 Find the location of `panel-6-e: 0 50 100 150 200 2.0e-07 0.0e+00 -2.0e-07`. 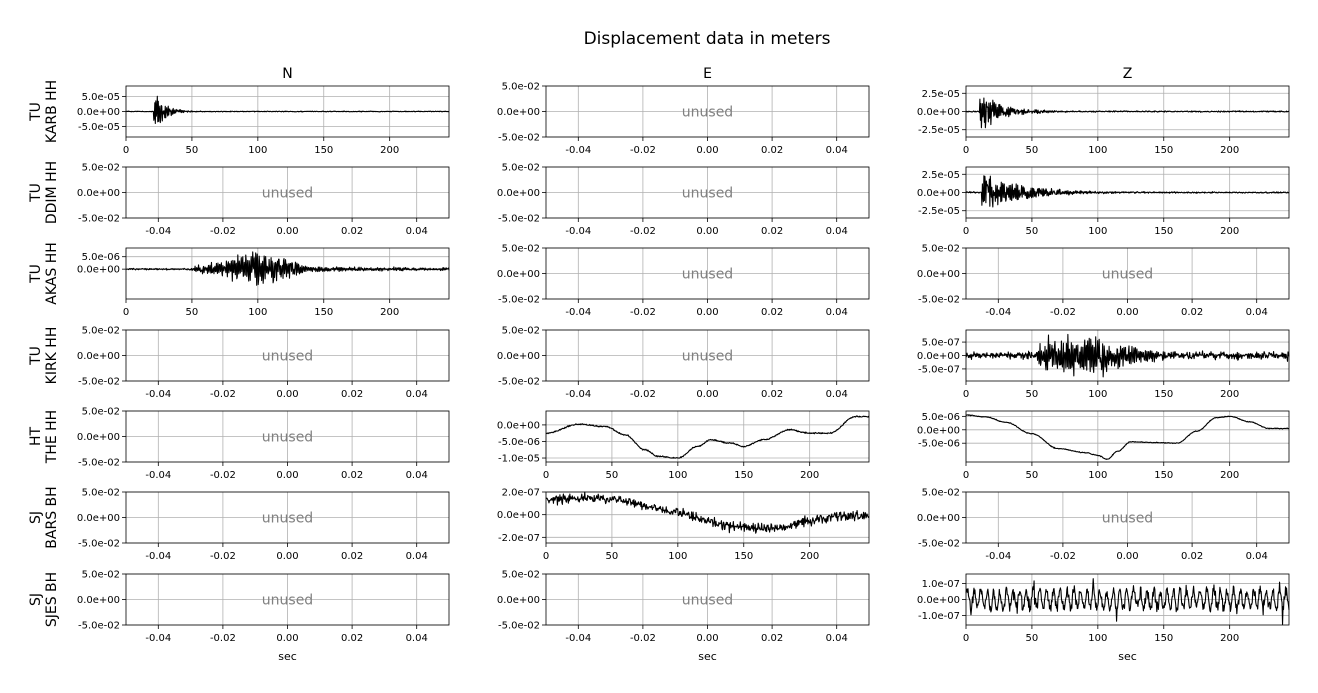

panel-6-e: 0 50 100 150 200 2.0e-07 0.0e+00 -2.0e-07 is located at coordinates (683, 525).